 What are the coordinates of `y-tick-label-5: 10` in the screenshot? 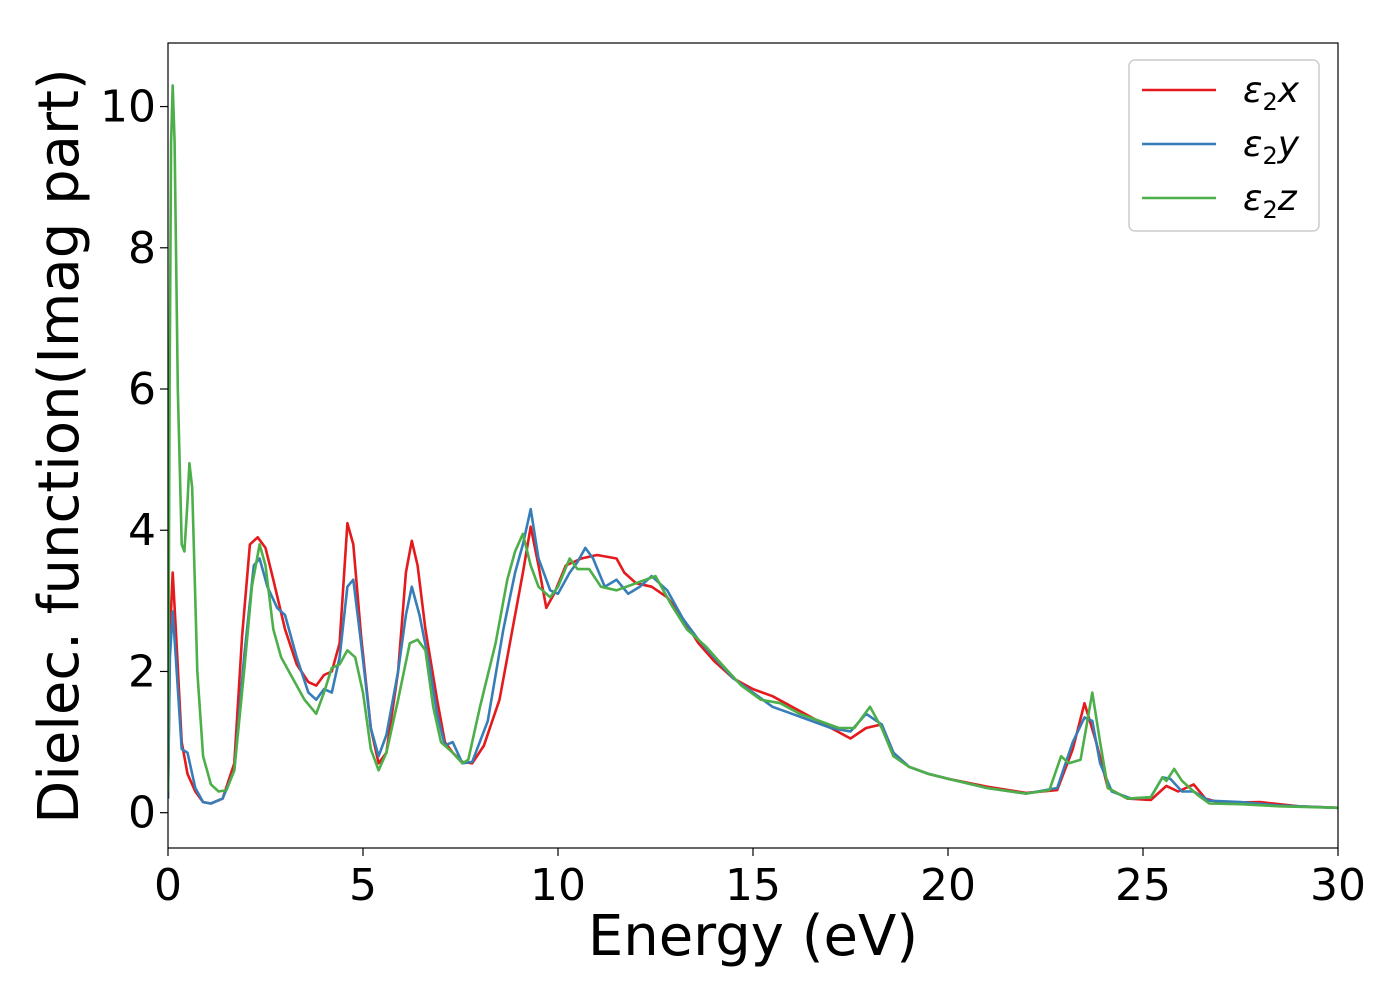 It's located at (128, 107).